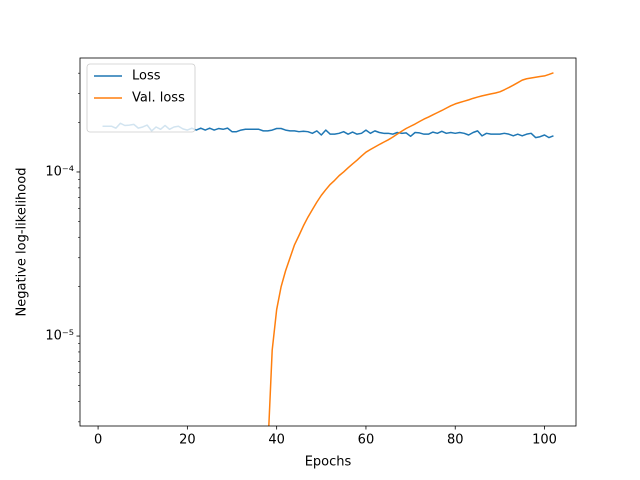 The height and width of the screenshot is (480, 640). Describe the element at coordinates (276, 440) in the screenshot. I see `x-tick-label: 40` at that location.